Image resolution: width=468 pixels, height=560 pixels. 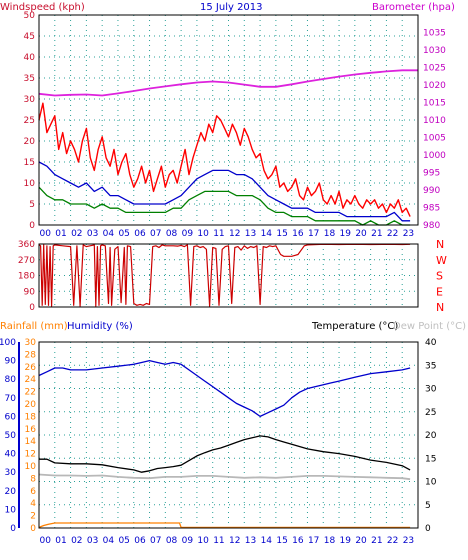 I want to click on rain-y-tick-label: 22, so click(x=30, y=393).